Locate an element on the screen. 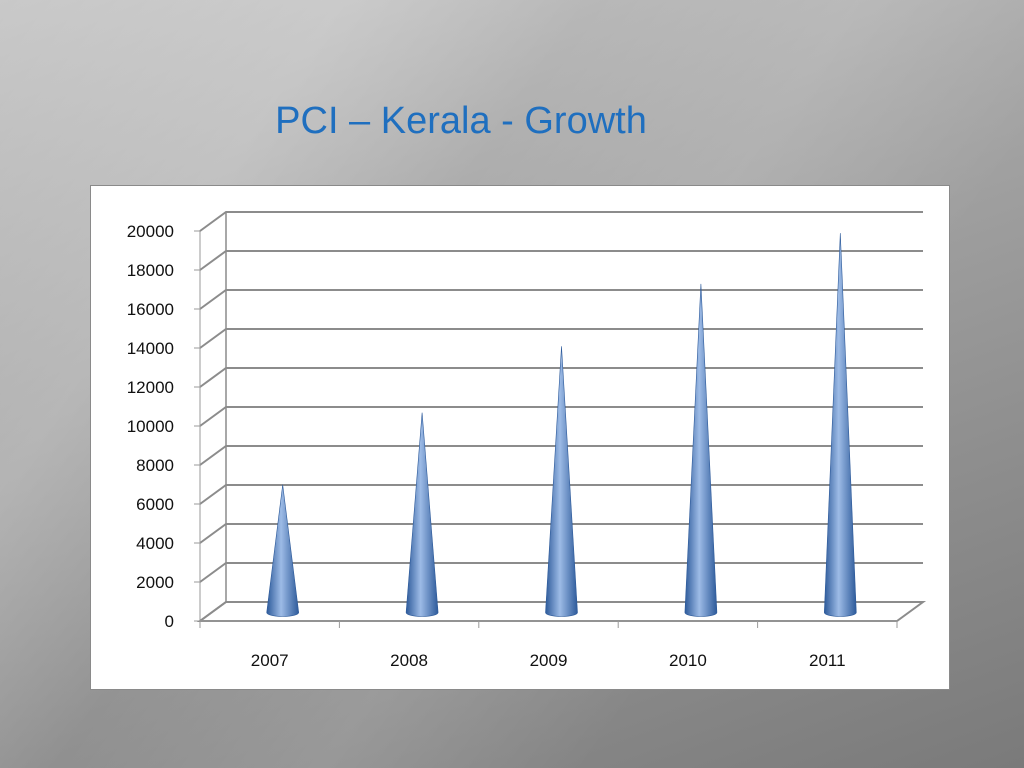 The image size is (1024, 768). x-tick-label: 2009 is located at coordinates (549, 660).